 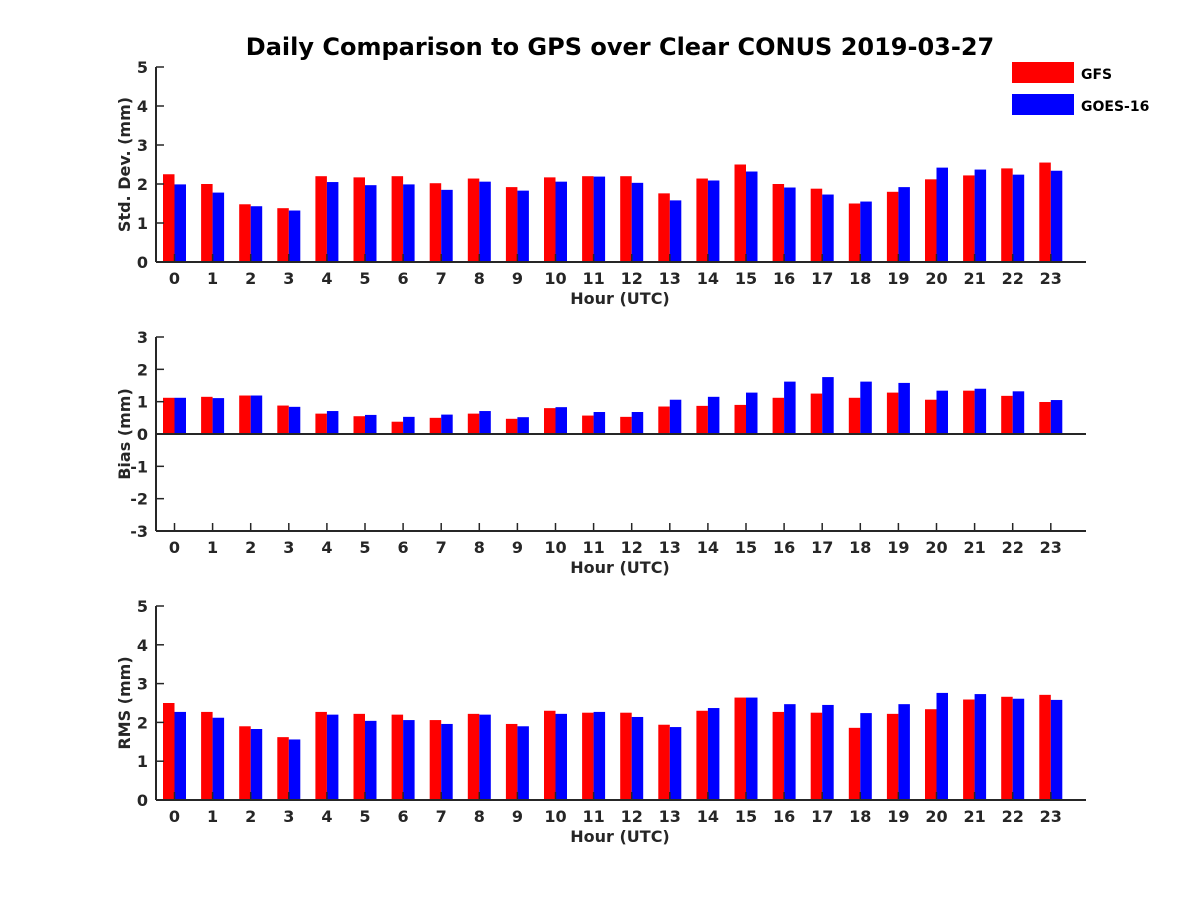 What do you see at coordinates (620, 567) in the screenshot?
I see `bias-x-axis-label: Hour (UTC)` at bounding box center [620, 567].